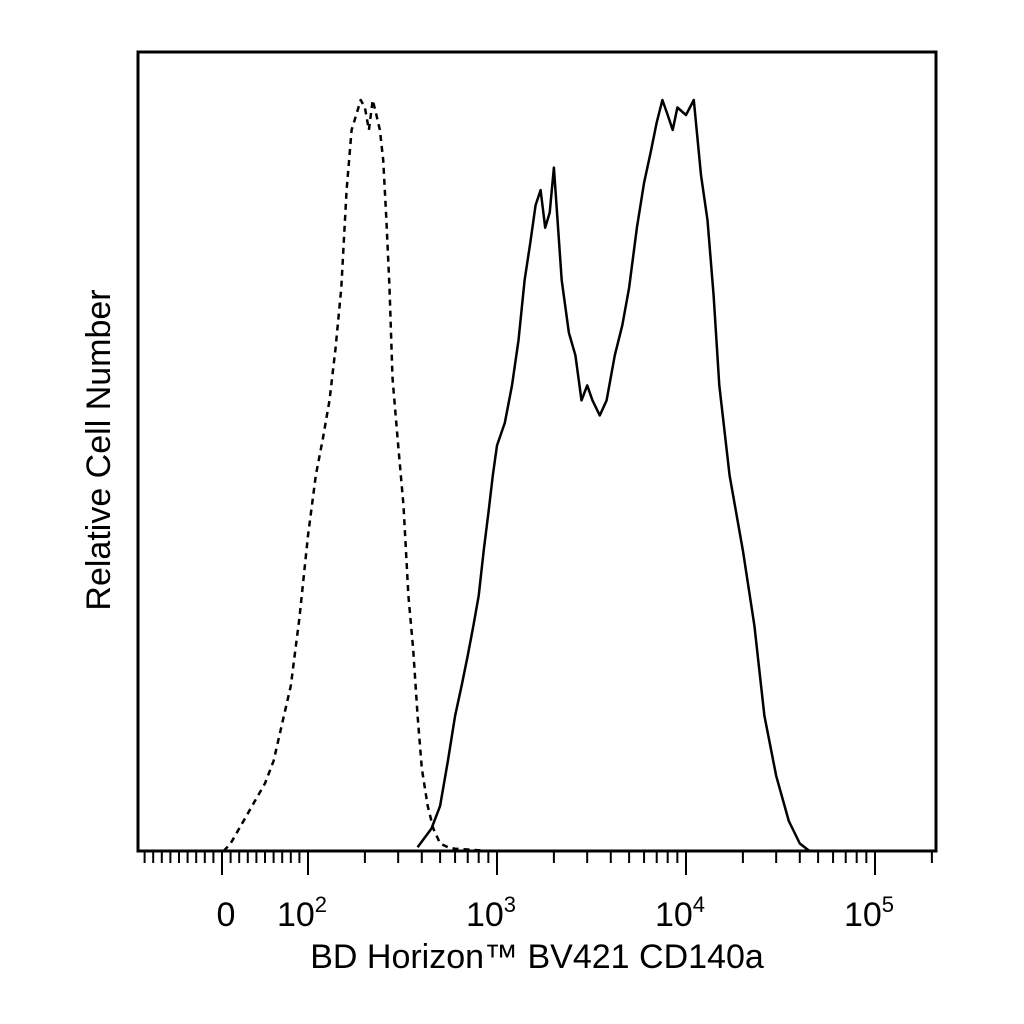 This screenshot has height=1024, width=1024. What do you see at coordinates (869, 913) in the screenshot?
I see `x-tick-label: 10⁵` at bounding box center [869, 913].